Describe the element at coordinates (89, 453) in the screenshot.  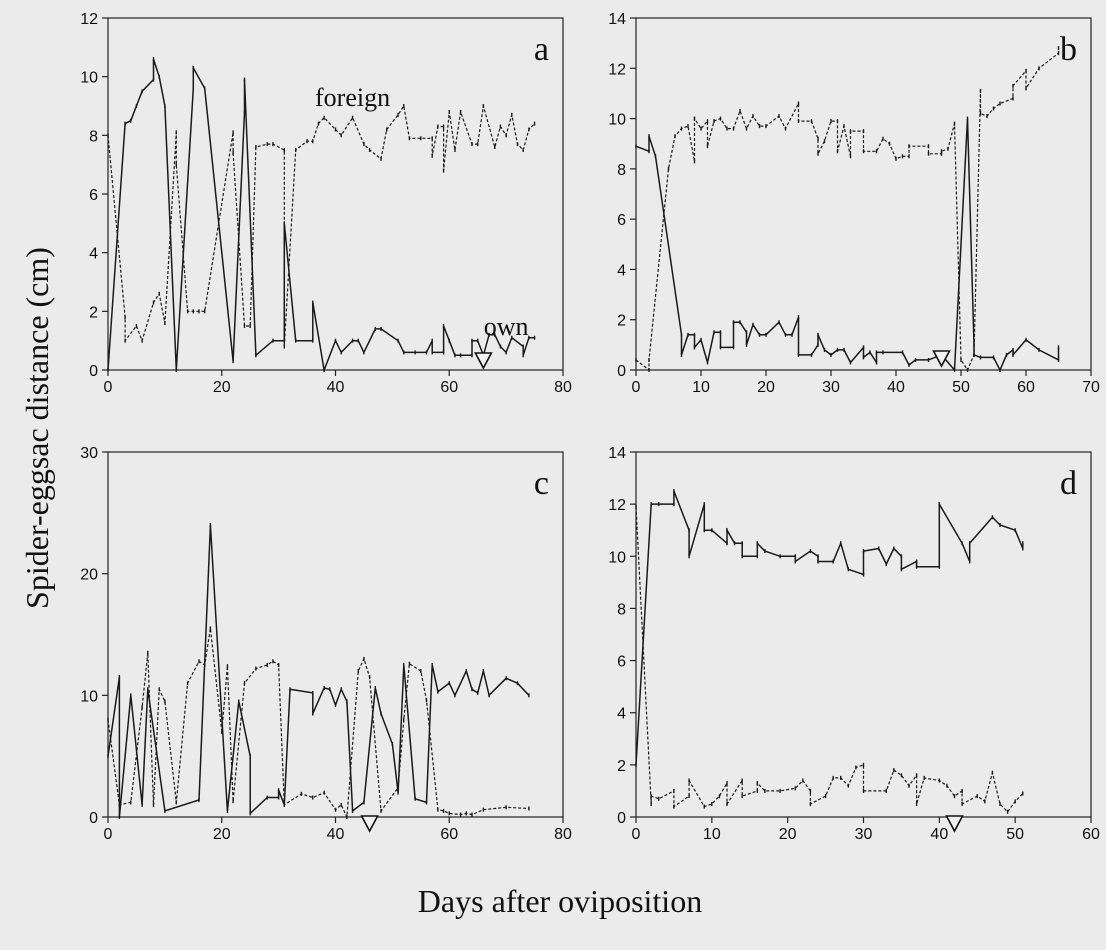
I see `y-tick-label: 30` at that location.